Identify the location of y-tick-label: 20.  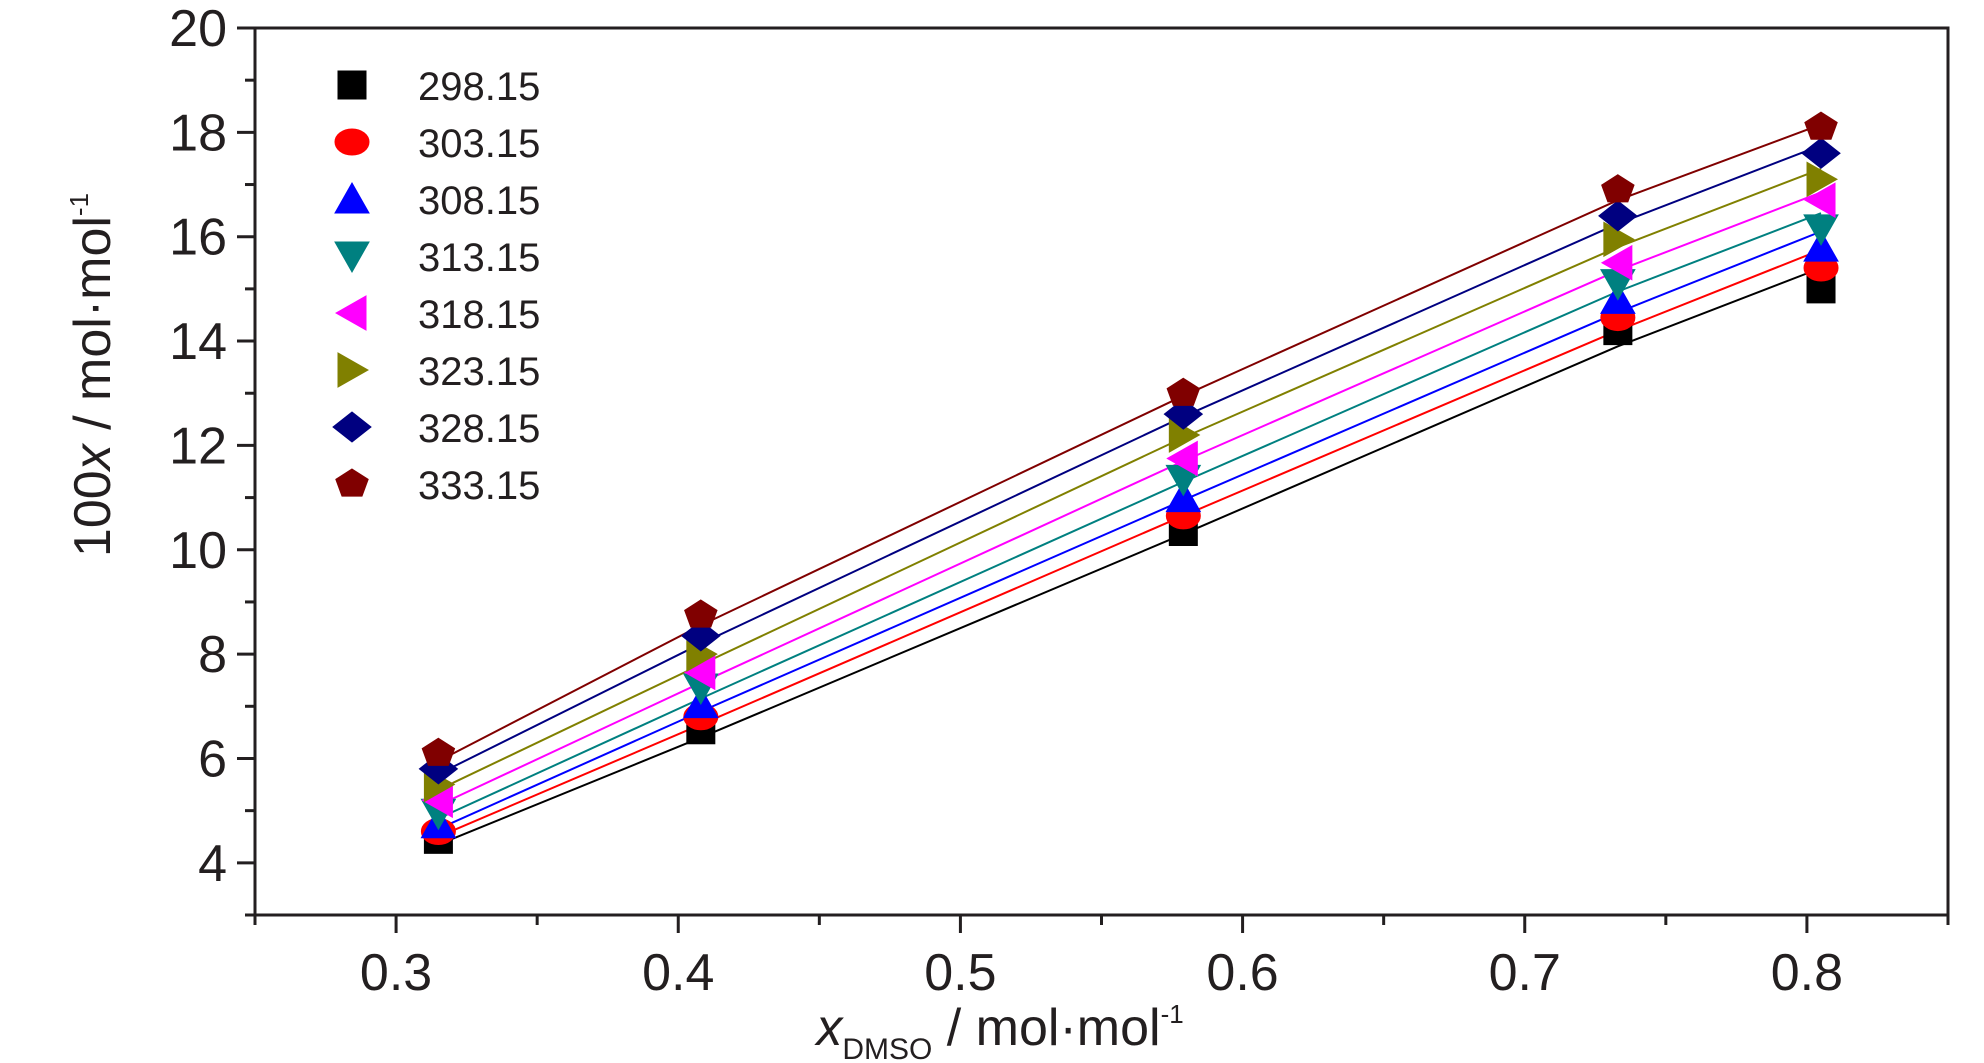
(198, 29).